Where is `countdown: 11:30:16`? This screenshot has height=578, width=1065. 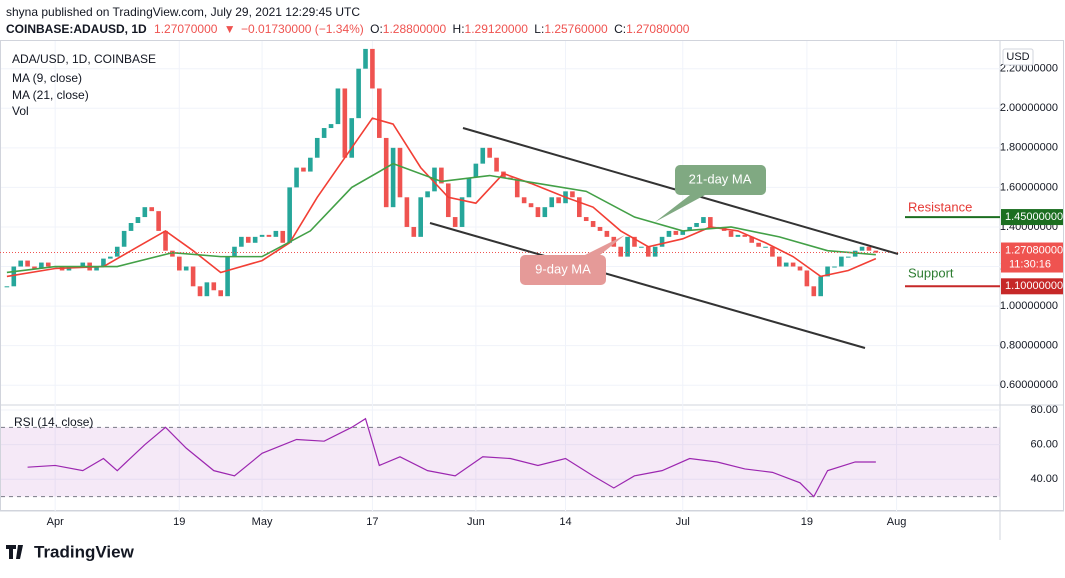
countdown: 11:30:16 is located at coordinates (1030, 264).